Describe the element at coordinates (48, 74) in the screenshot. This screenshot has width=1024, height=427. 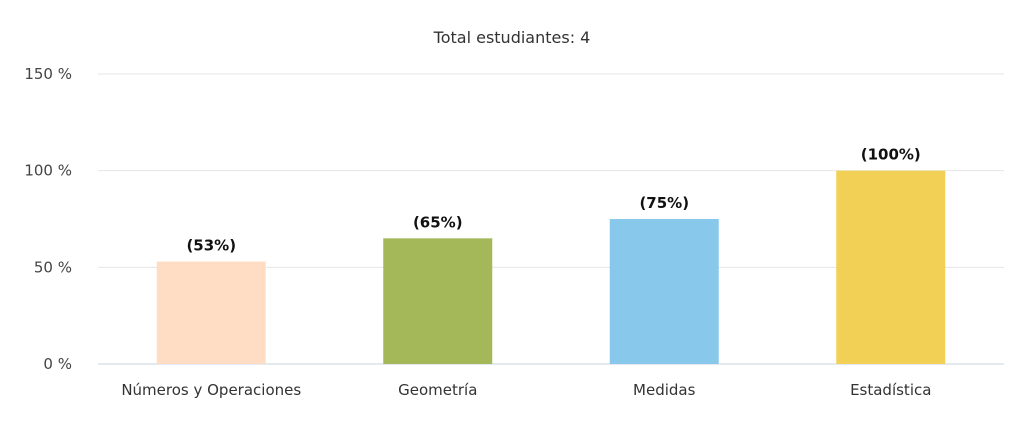
I see `y-tick-label: 150 %` at that location.